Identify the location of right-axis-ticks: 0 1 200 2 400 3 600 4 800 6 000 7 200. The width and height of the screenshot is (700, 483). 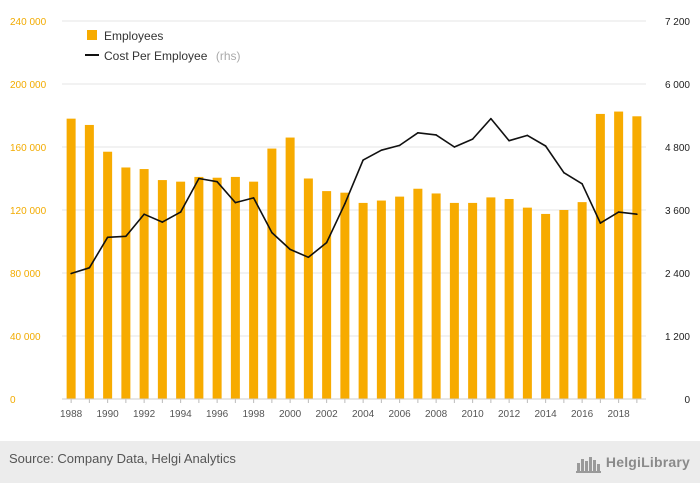
(677, 211).